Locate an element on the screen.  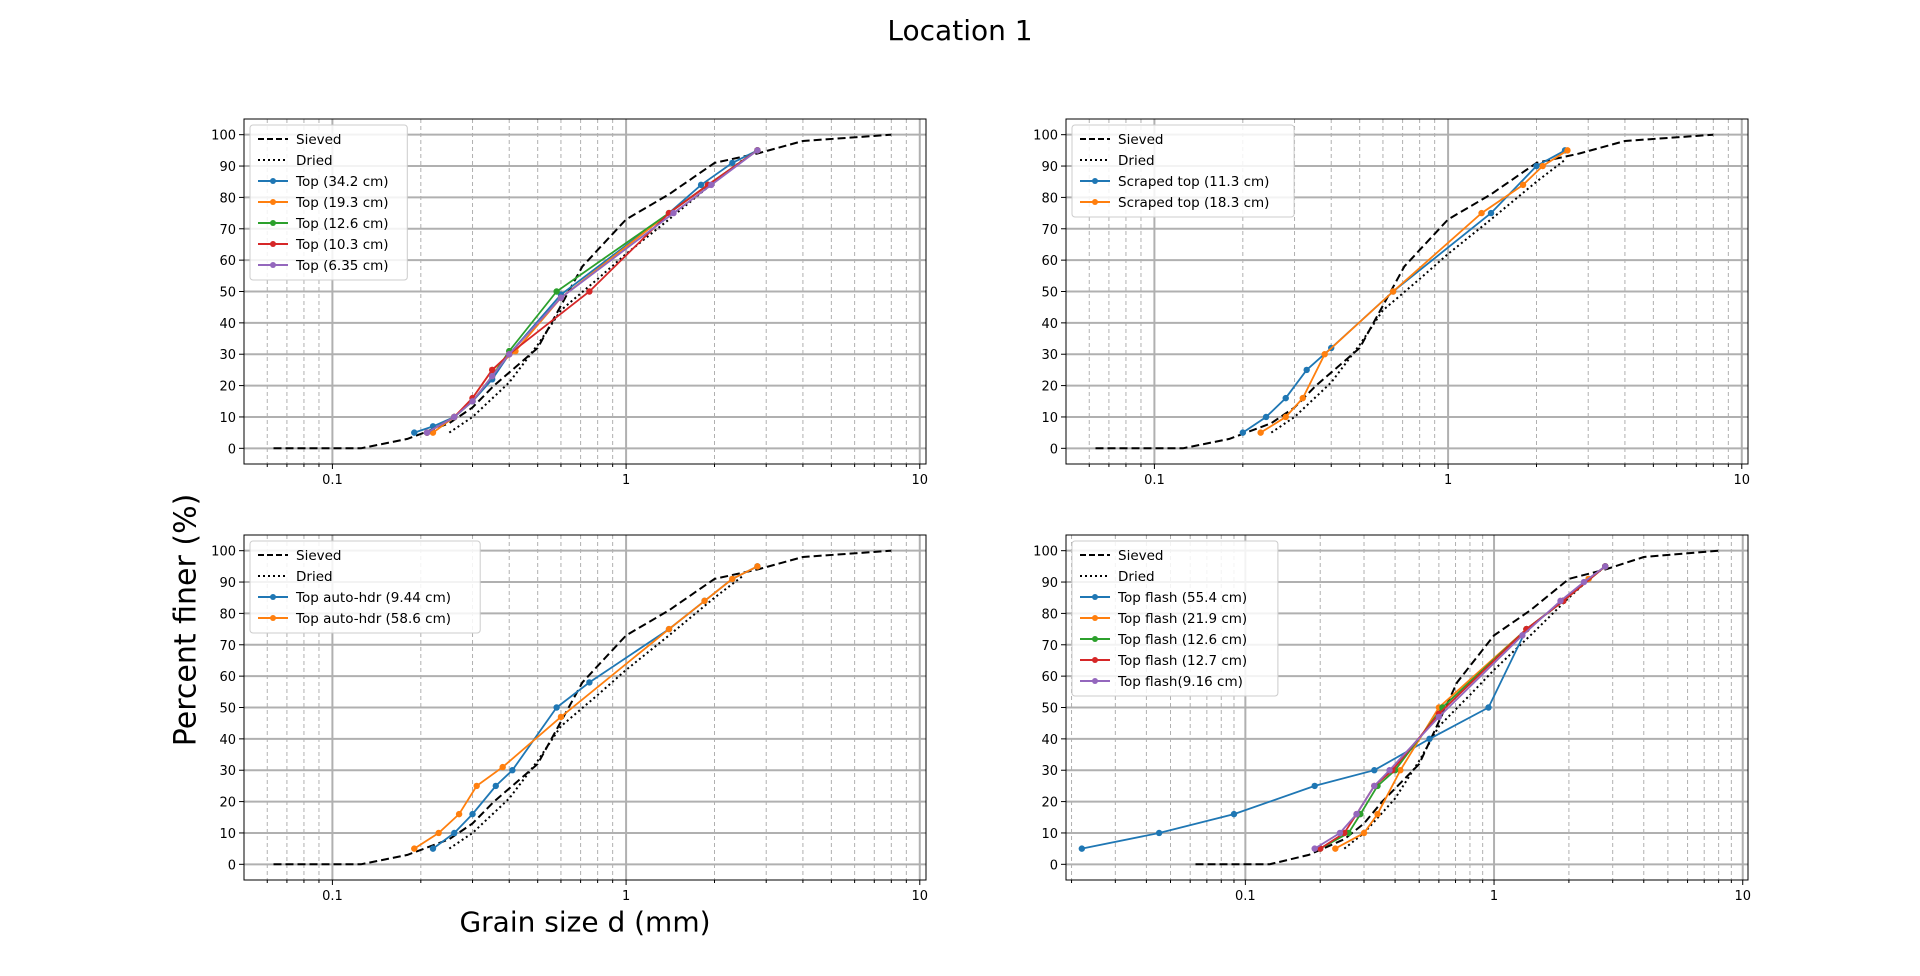
legend-label: Sieved is located at coordinates (319, 556).